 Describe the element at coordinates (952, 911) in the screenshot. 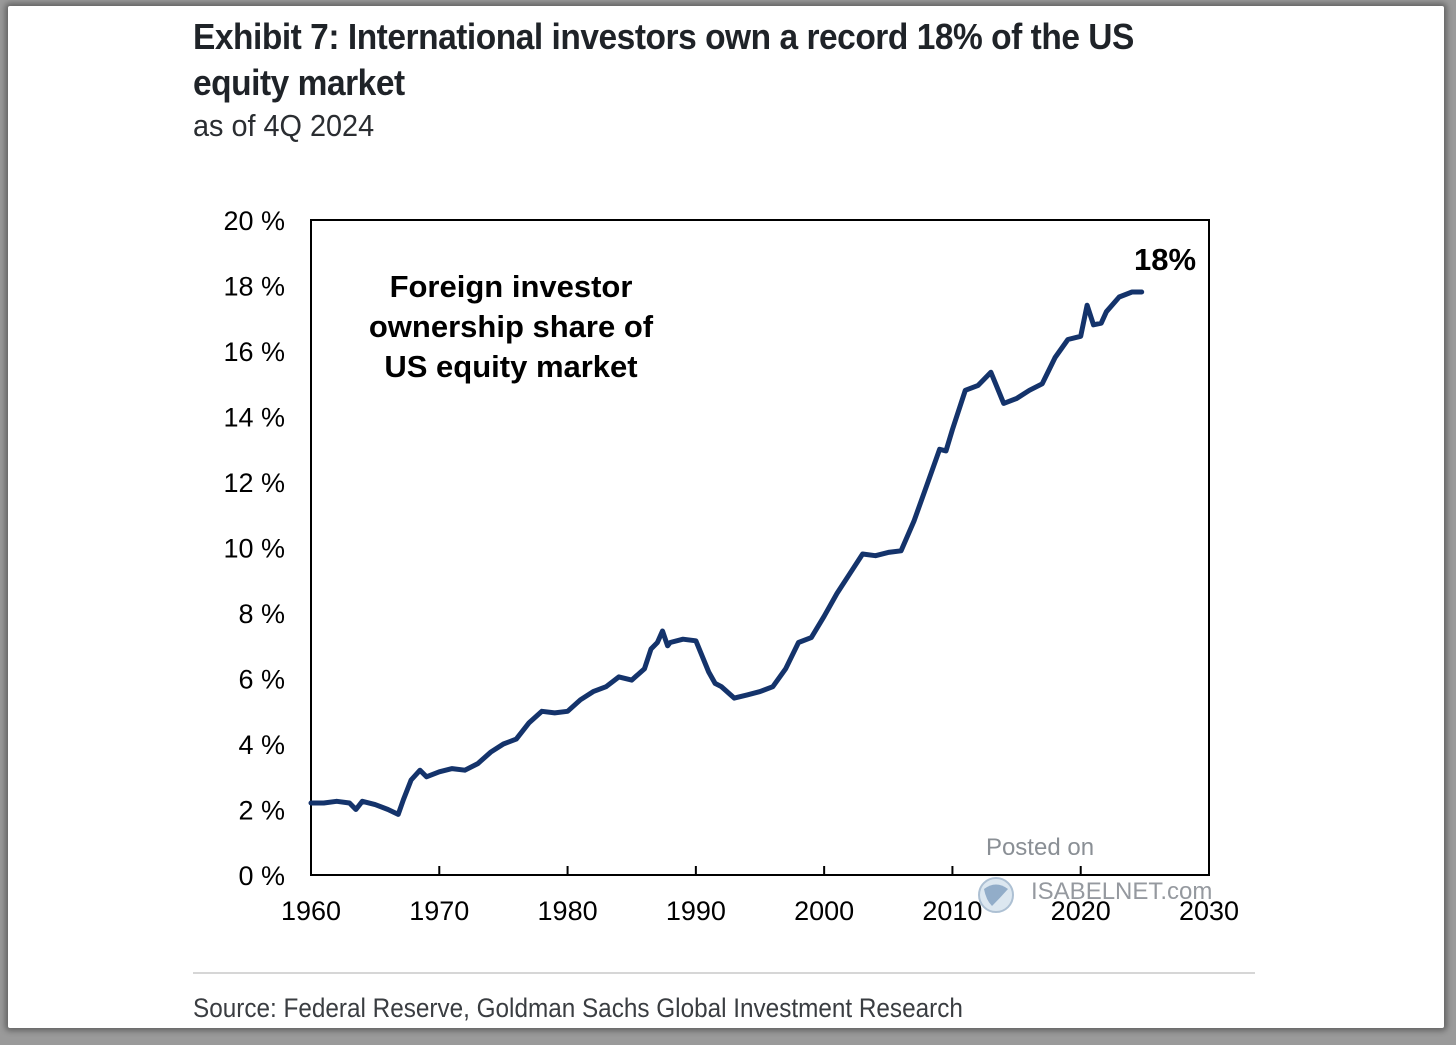

I see `x-tick-label: 2010` at that location.